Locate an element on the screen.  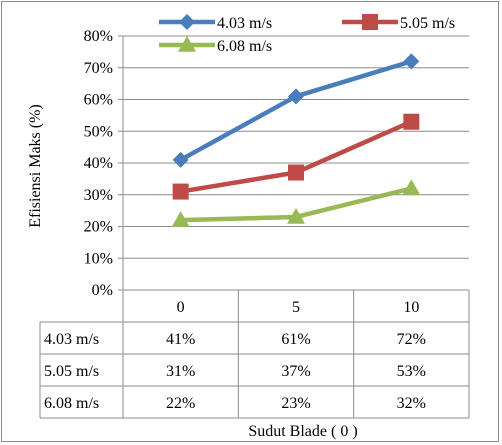
table-series-name: 6.08 m/s is located at coordinates (71, 403).